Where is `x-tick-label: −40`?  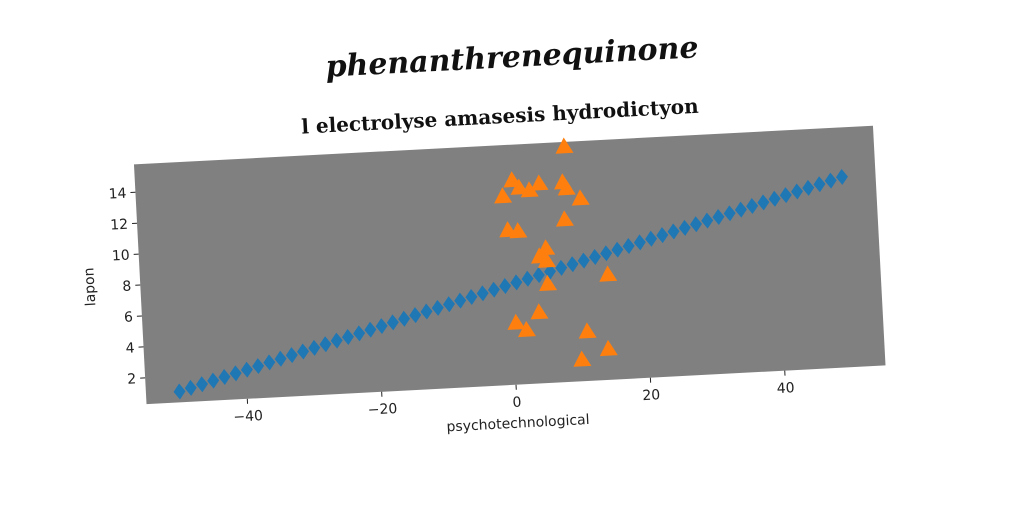 x-tick-label: −40 is located at coordinates (248, 417).